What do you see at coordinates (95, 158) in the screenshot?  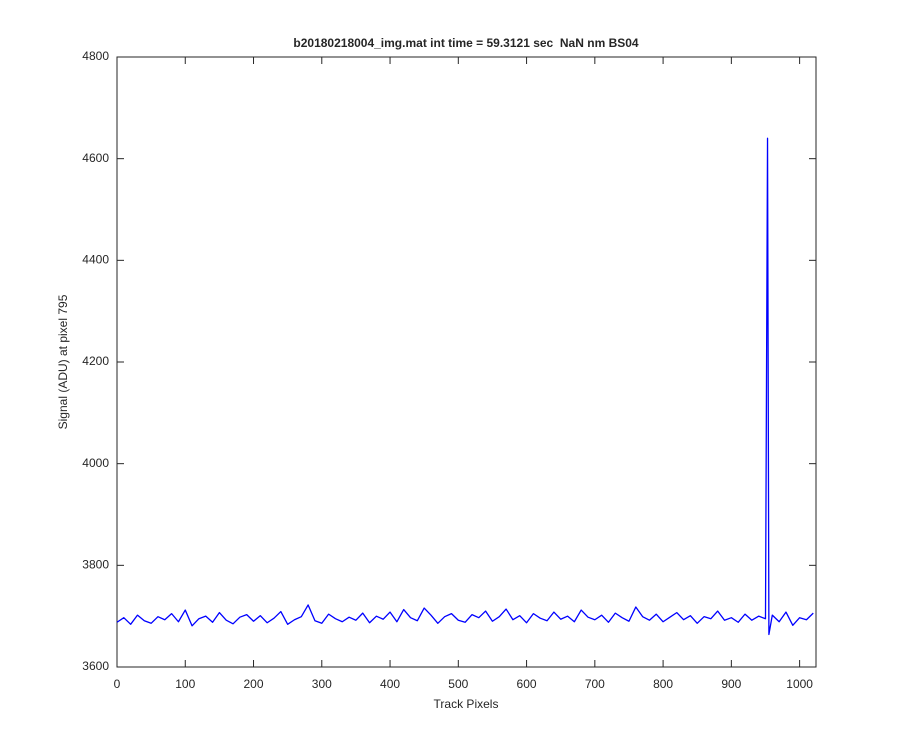 I see `y-tick-label: 4600` at bounding box center [95, 158].